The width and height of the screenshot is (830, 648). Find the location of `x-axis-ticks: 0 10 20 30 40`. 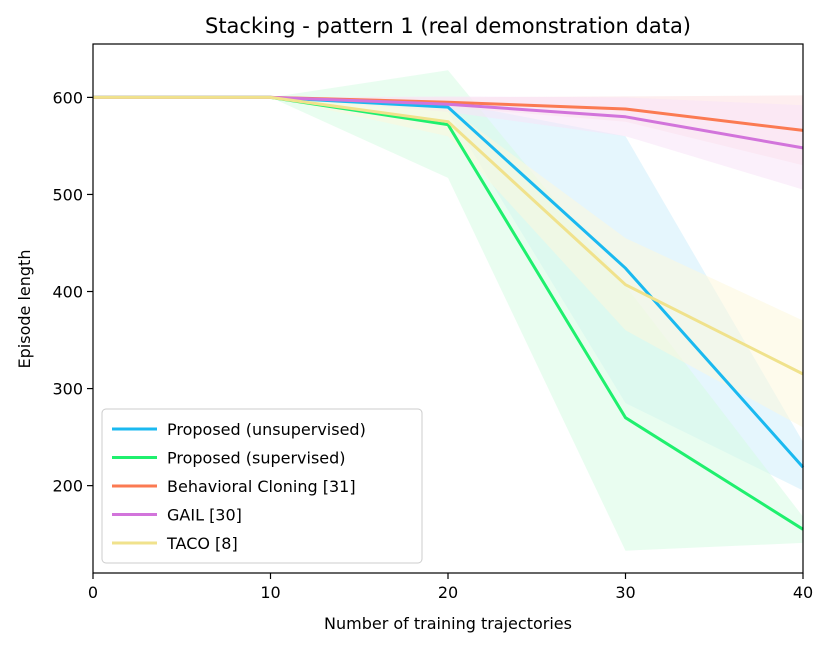

x-axis-ticks: 0 10 20 30 40 is located at coordinates (450, 587).